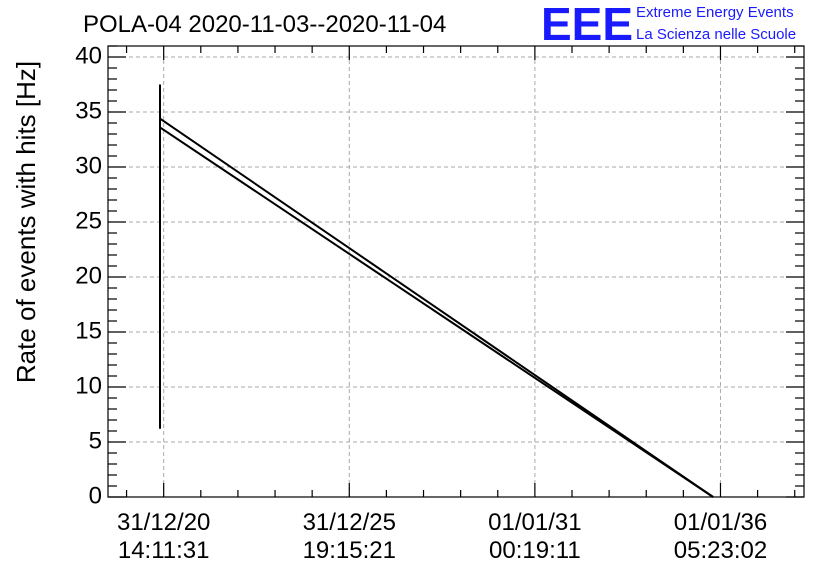 The image size is (836, 572). I want to click on y-tick-label: 30, so click(88, 165).